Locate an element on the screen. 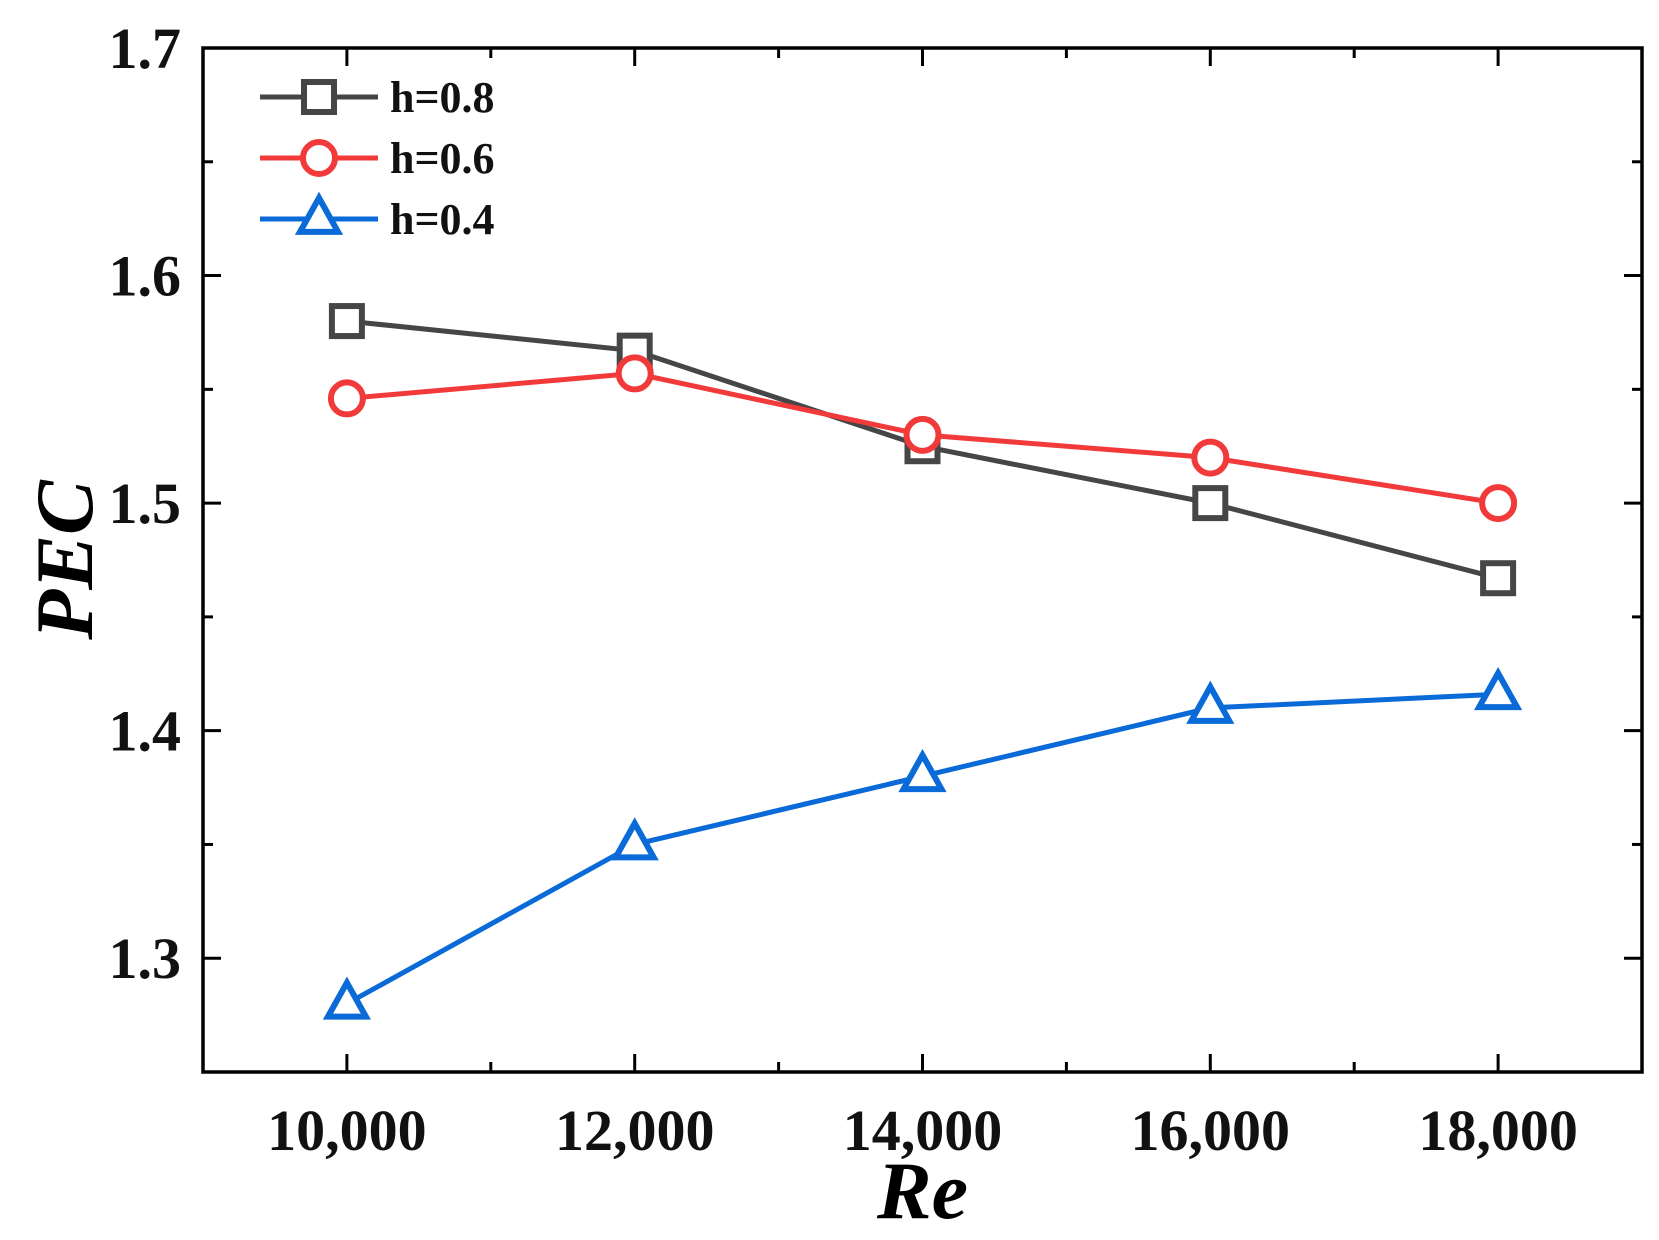 This screenshot has width=1659, height=1240. x-axis-title: Re is located at coordinates (922, 1190).